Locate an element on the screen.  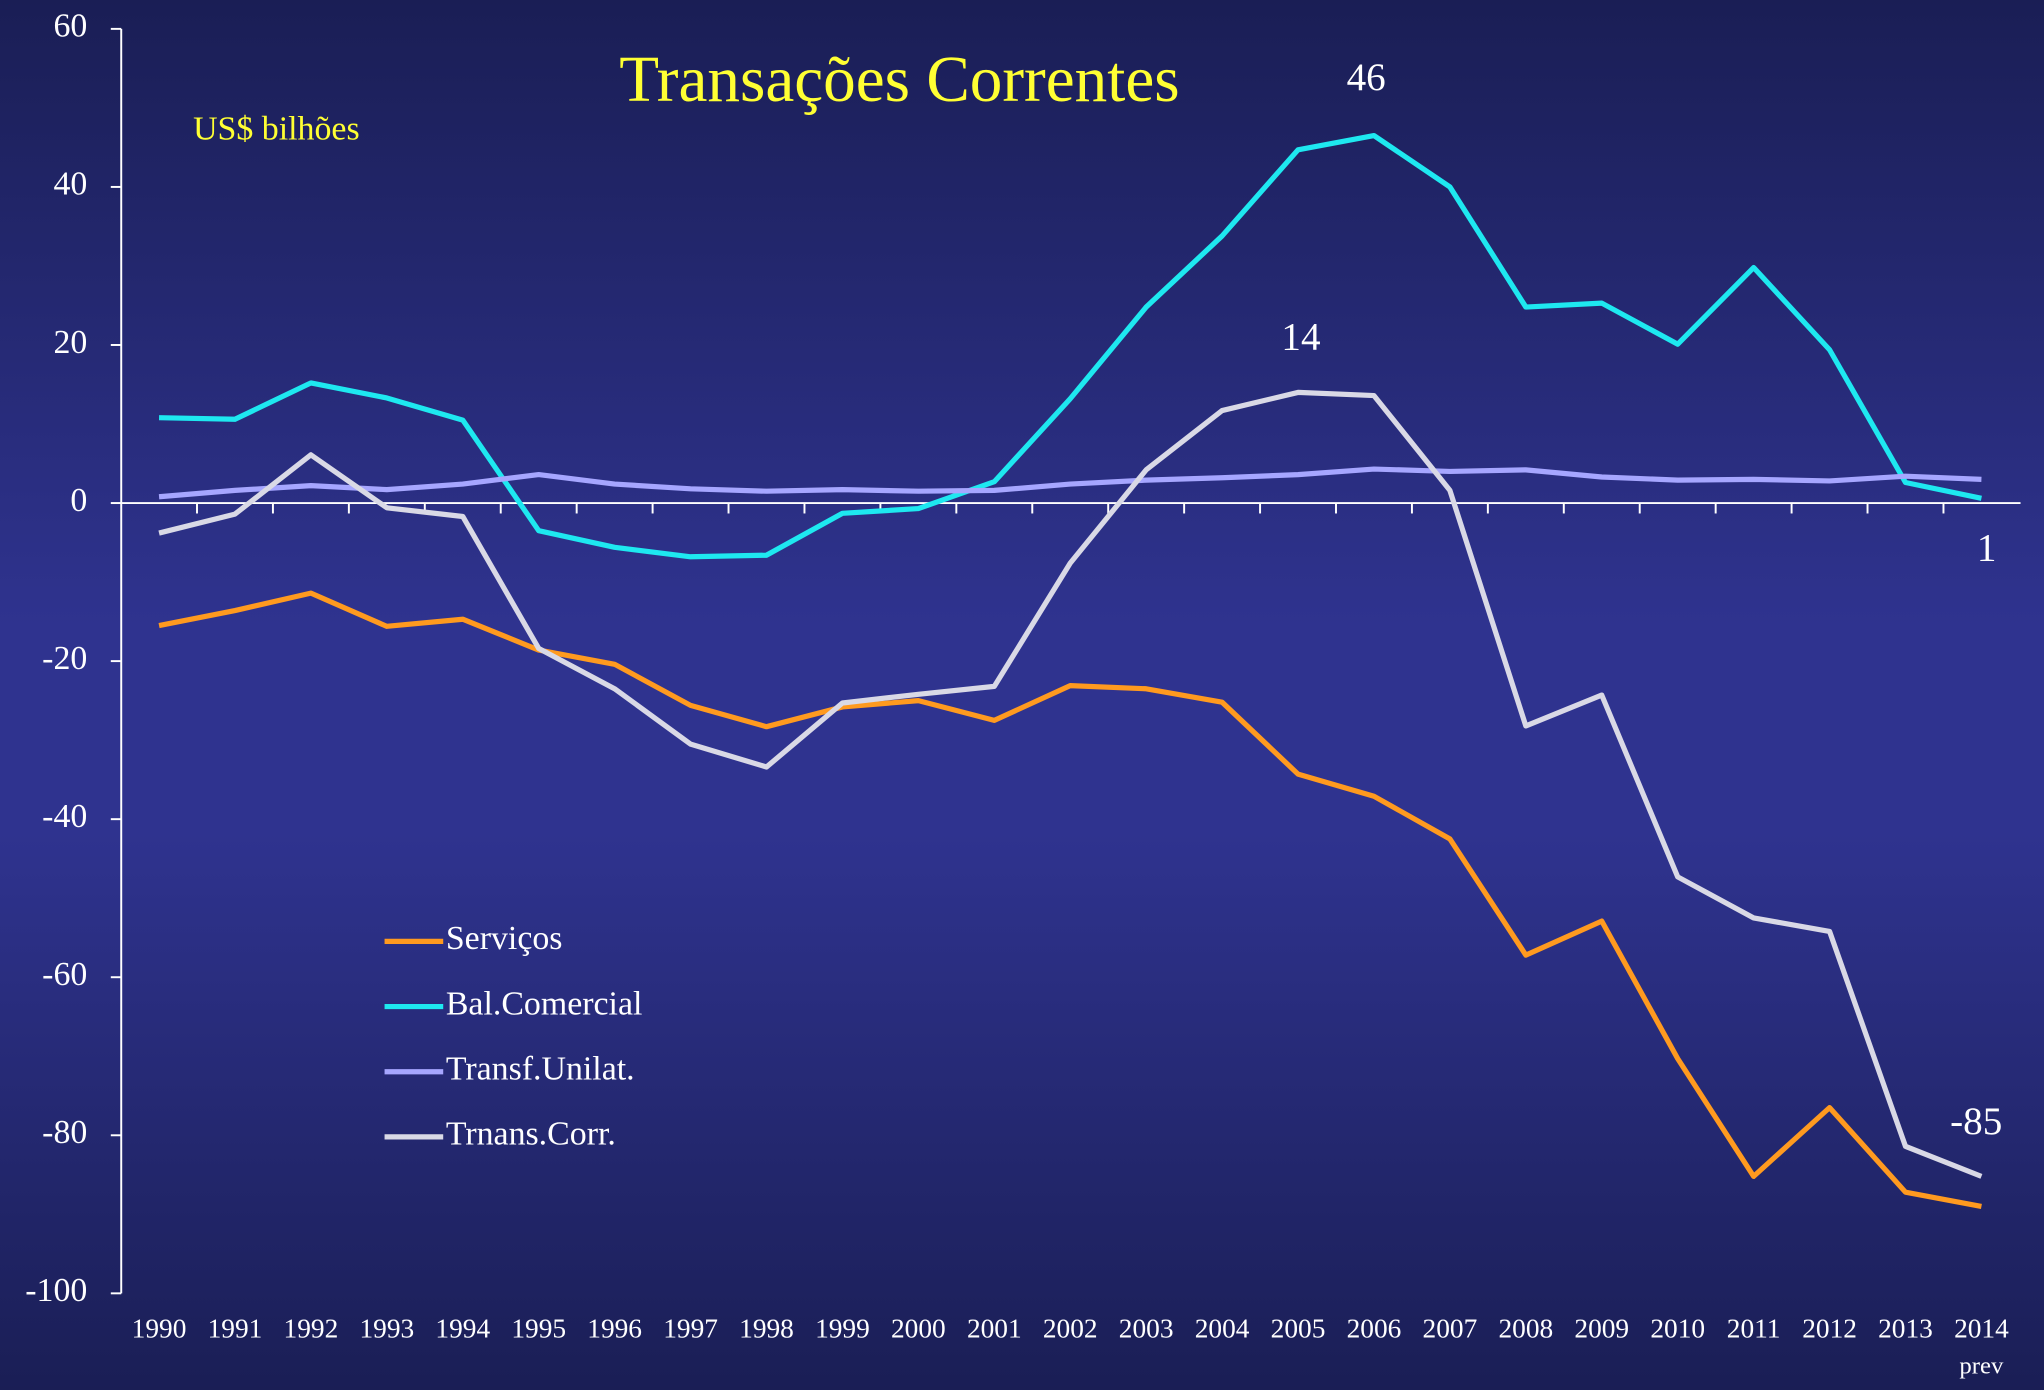
x-tick-label: 2013 is located at coordinates (1905, 1328).